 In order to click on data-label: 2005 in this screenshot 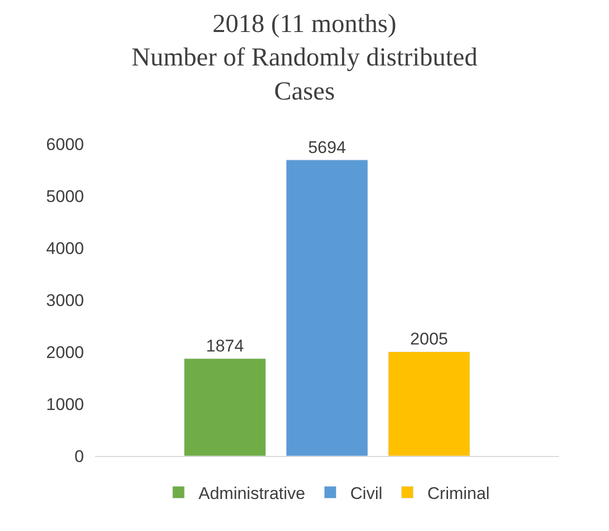, I will do `click(429, 339)`.